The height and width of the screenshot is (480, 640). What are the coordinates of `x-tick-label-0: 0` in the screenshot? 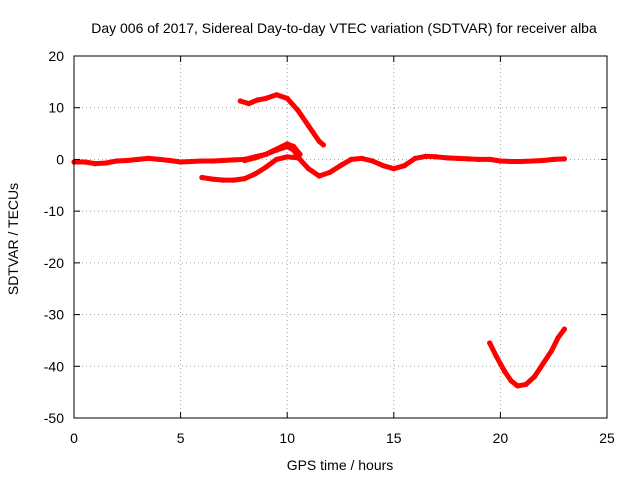 It's located at (74, 438).